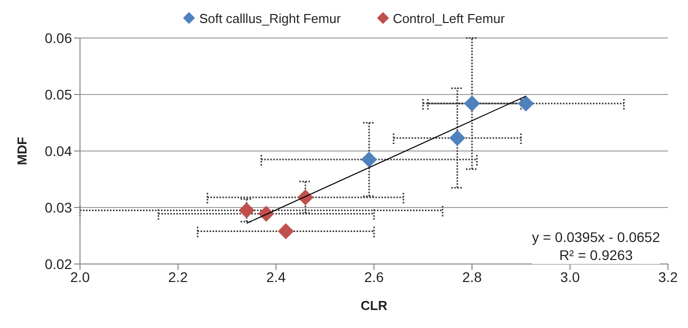  Describe the element at coordinates (58, 207) in the screenshot. I see `y-tick-label: 0.03` at that location.